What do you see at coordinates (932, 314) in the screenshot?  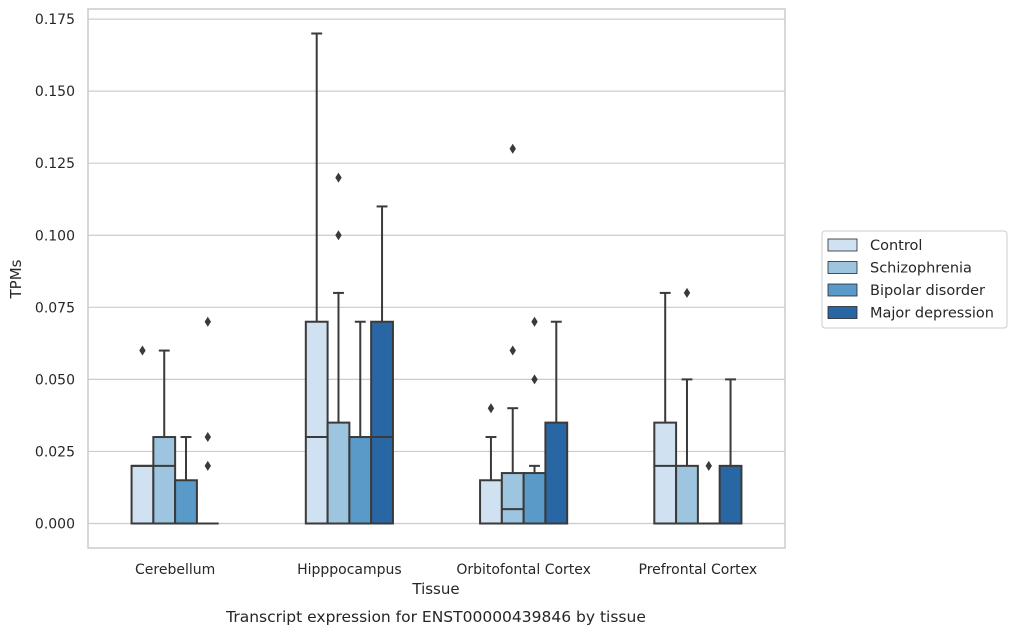 I see `legend-label: Major depression` at bounding box center [932, 314].